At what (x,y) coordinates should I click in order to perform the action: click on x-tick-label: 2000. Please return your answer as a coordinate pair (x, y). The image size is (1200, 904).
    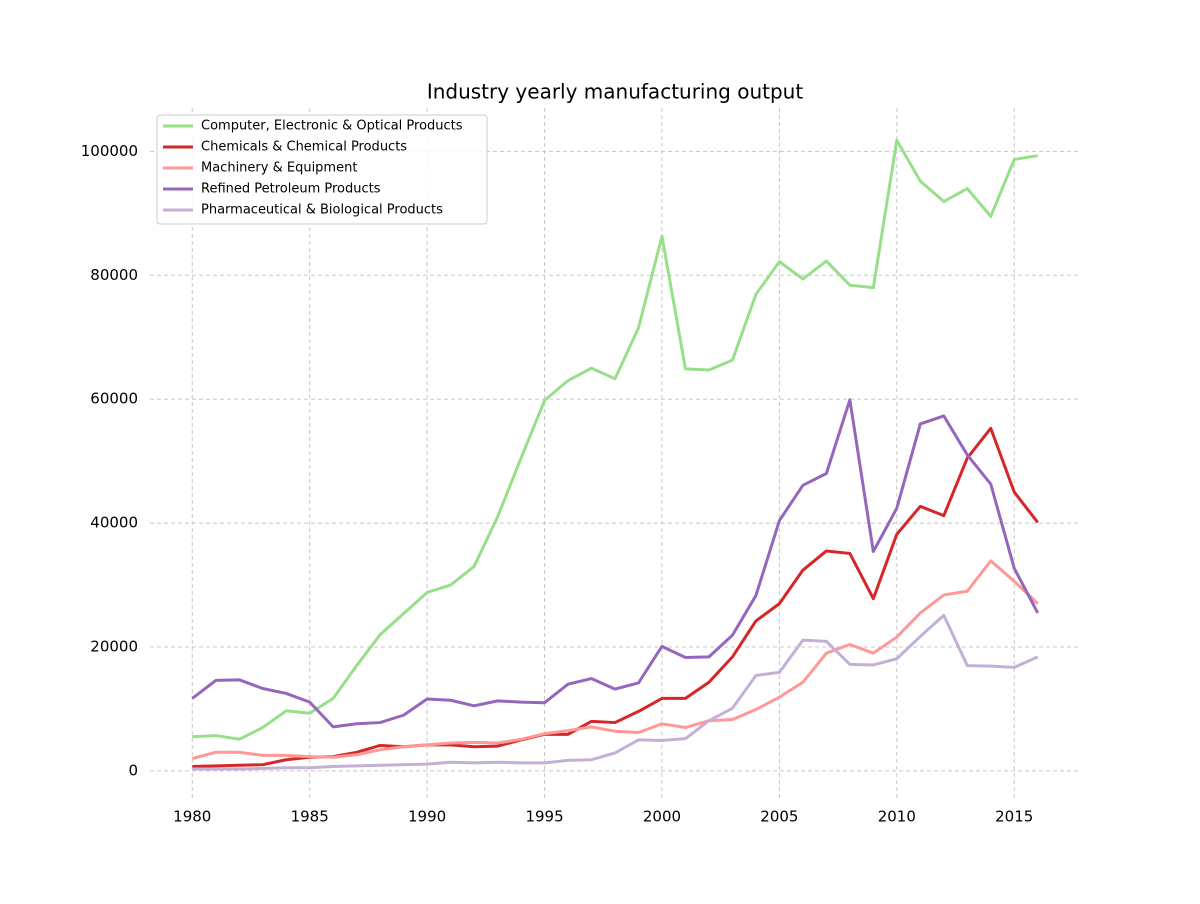
    Looking at the image, I should click on (662, 817).